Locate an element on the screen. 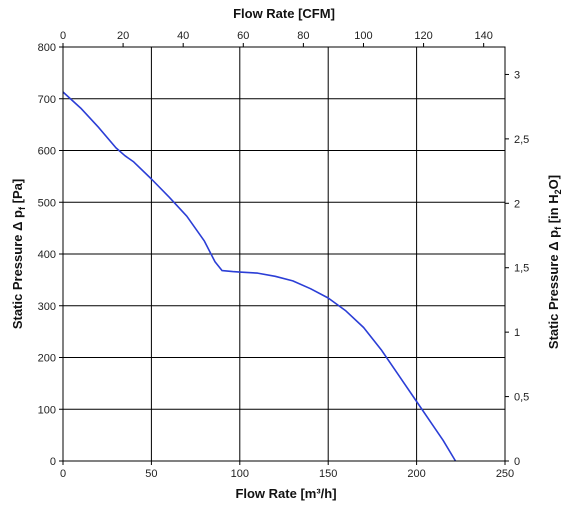 Image resolution: width=575 pixels, height=518 pixels. right-axis-title: Static Pressure Δ pf [in H2O] is located at coordinates (554, 262).